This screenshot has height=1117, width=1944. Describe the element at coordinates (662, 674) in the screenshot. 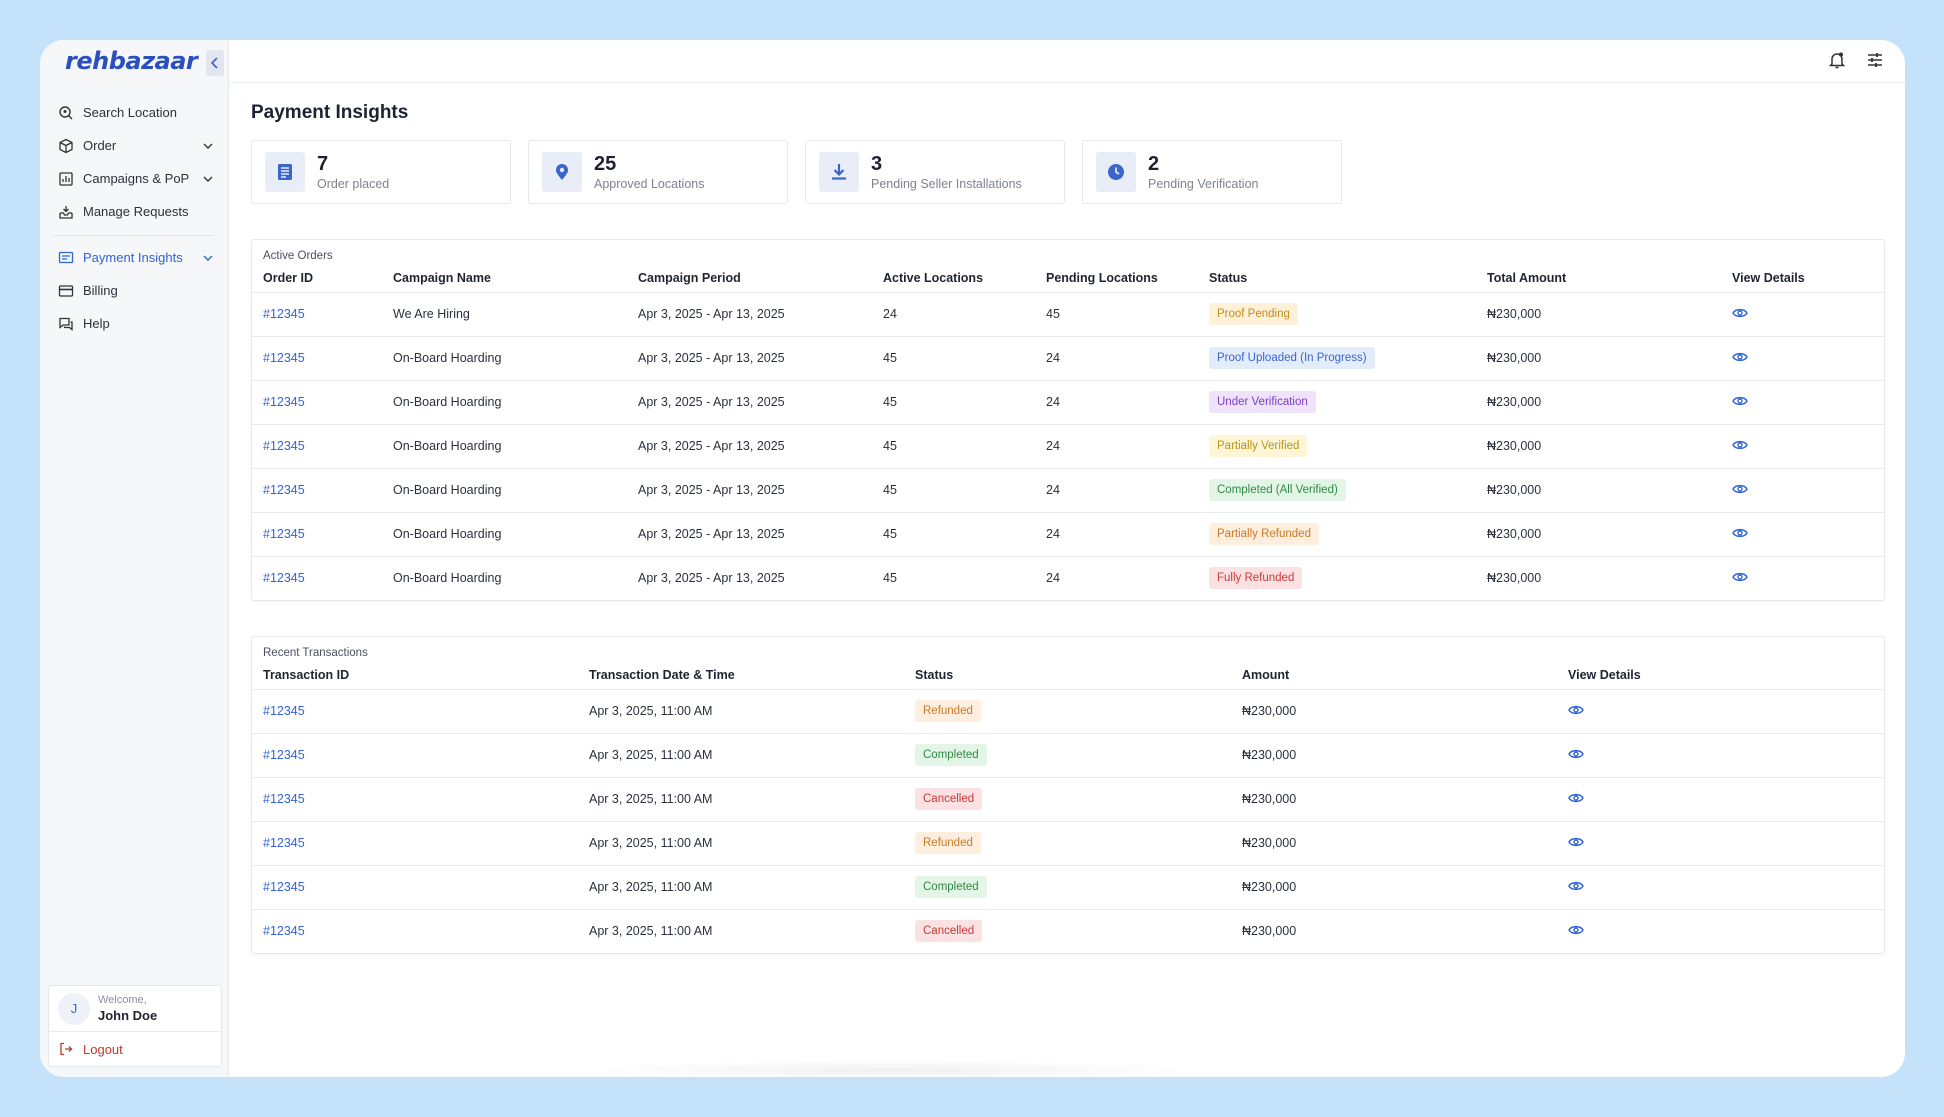

I see `column-header-transaction-date-time: Transaction Date & Time` at that location.